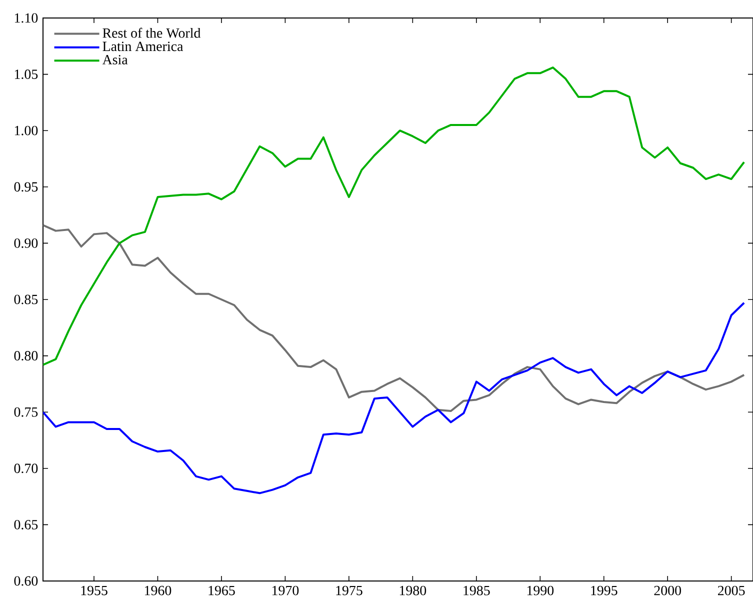 Image resolution: width=753 pixels, height=603 pixels. What do you see at coordinates (26, 187) in the screenshot?
I see `y-tick-label: 0.95` at bounding box center [26, 187].